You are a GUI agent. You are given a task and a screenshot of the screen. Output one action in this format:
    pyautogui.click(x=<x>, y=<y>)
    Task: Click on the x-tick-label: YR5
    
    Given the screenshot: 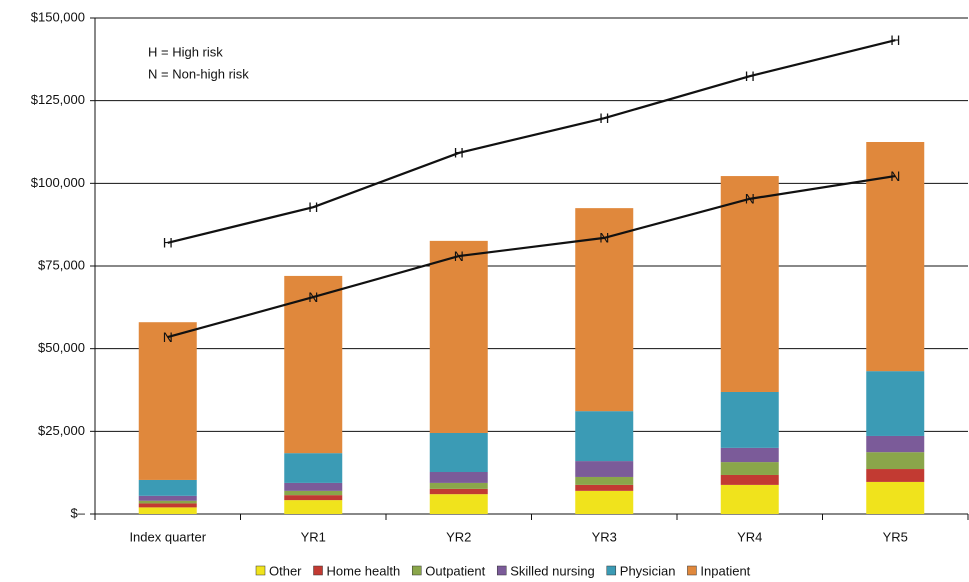 What is the action you would take?
    pyautogui.click(x=895, y=536)
    